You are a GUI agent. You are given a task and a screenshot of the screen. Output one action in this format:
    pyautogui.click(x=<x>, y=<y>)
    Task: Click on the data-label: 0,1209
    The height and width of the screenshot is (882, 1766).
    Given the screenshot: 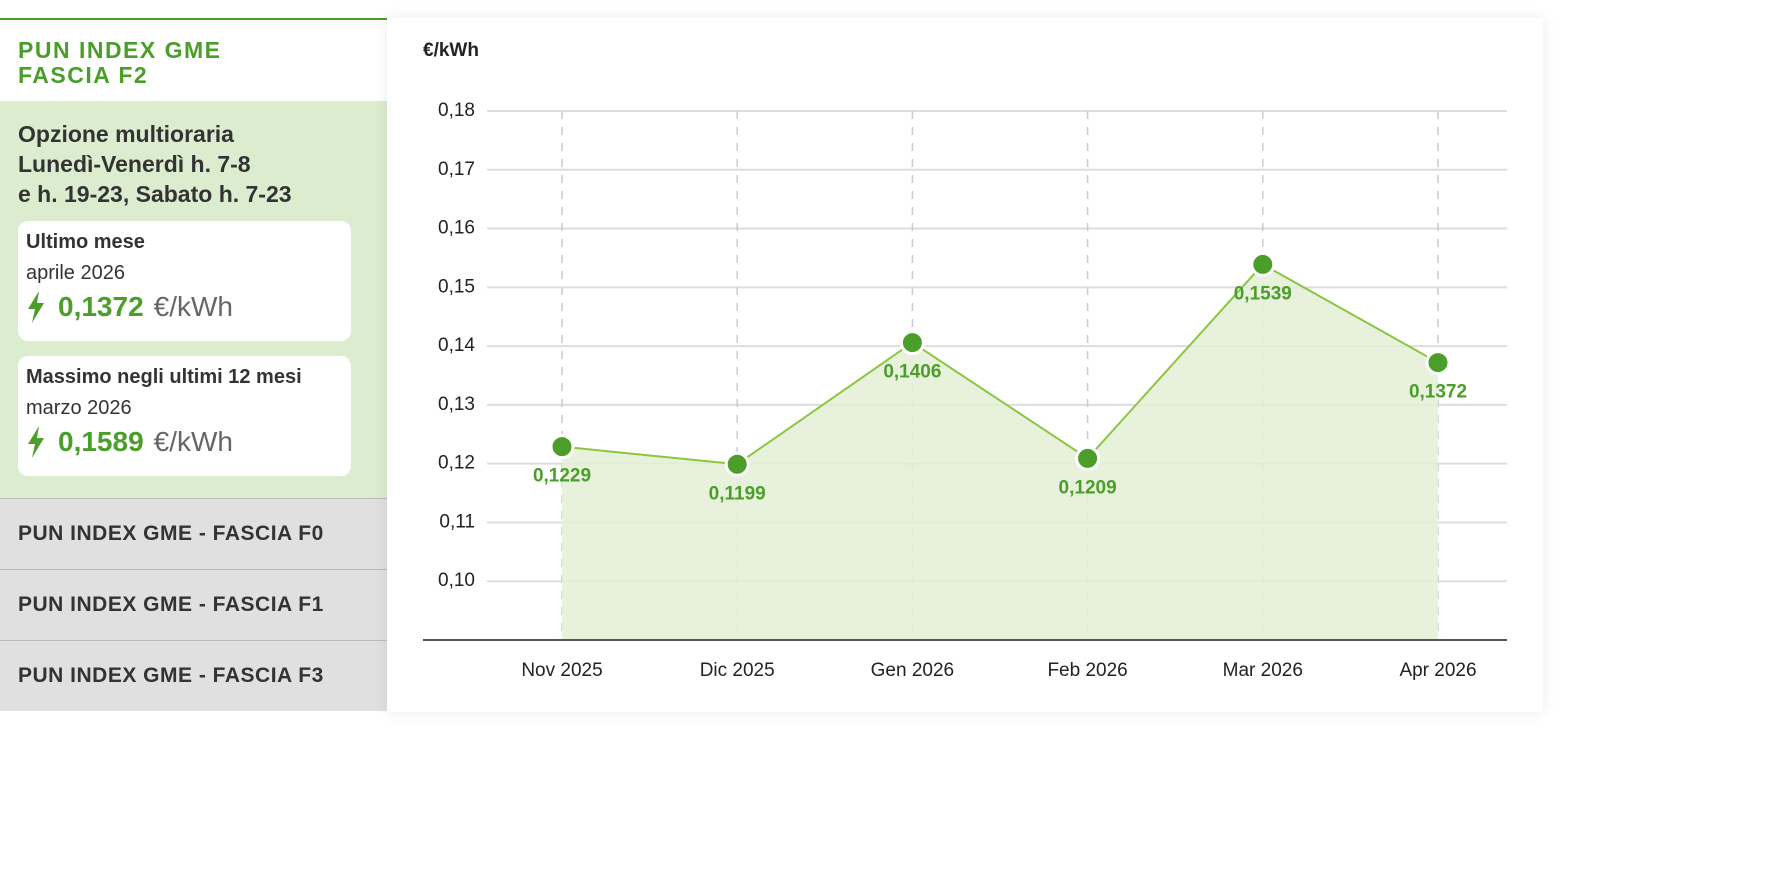 What is the action you would take?
    pyautogui.click(x=1088, y=487)
    